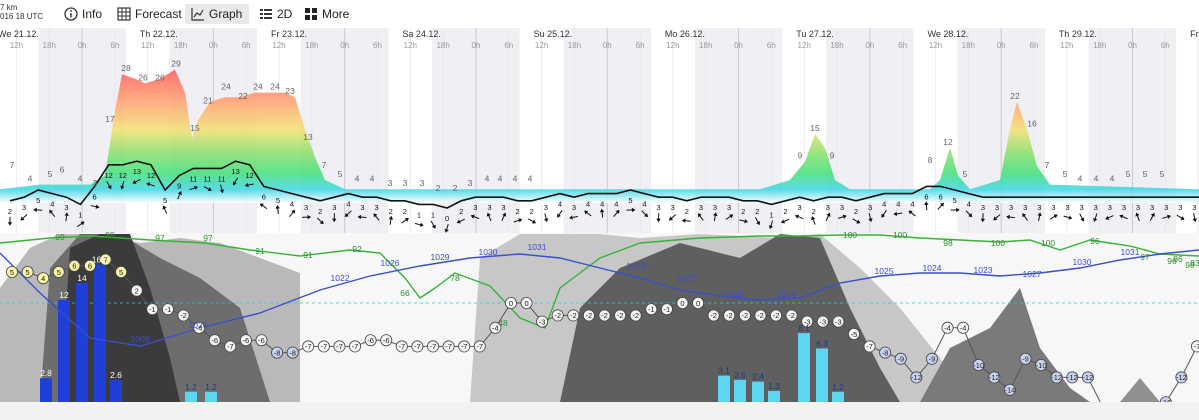 The height and width of the screenshot is (420, 1199). Describe the element at coordinates (604, 184) in the screenshot. I see `wind-speed-line` at that location.